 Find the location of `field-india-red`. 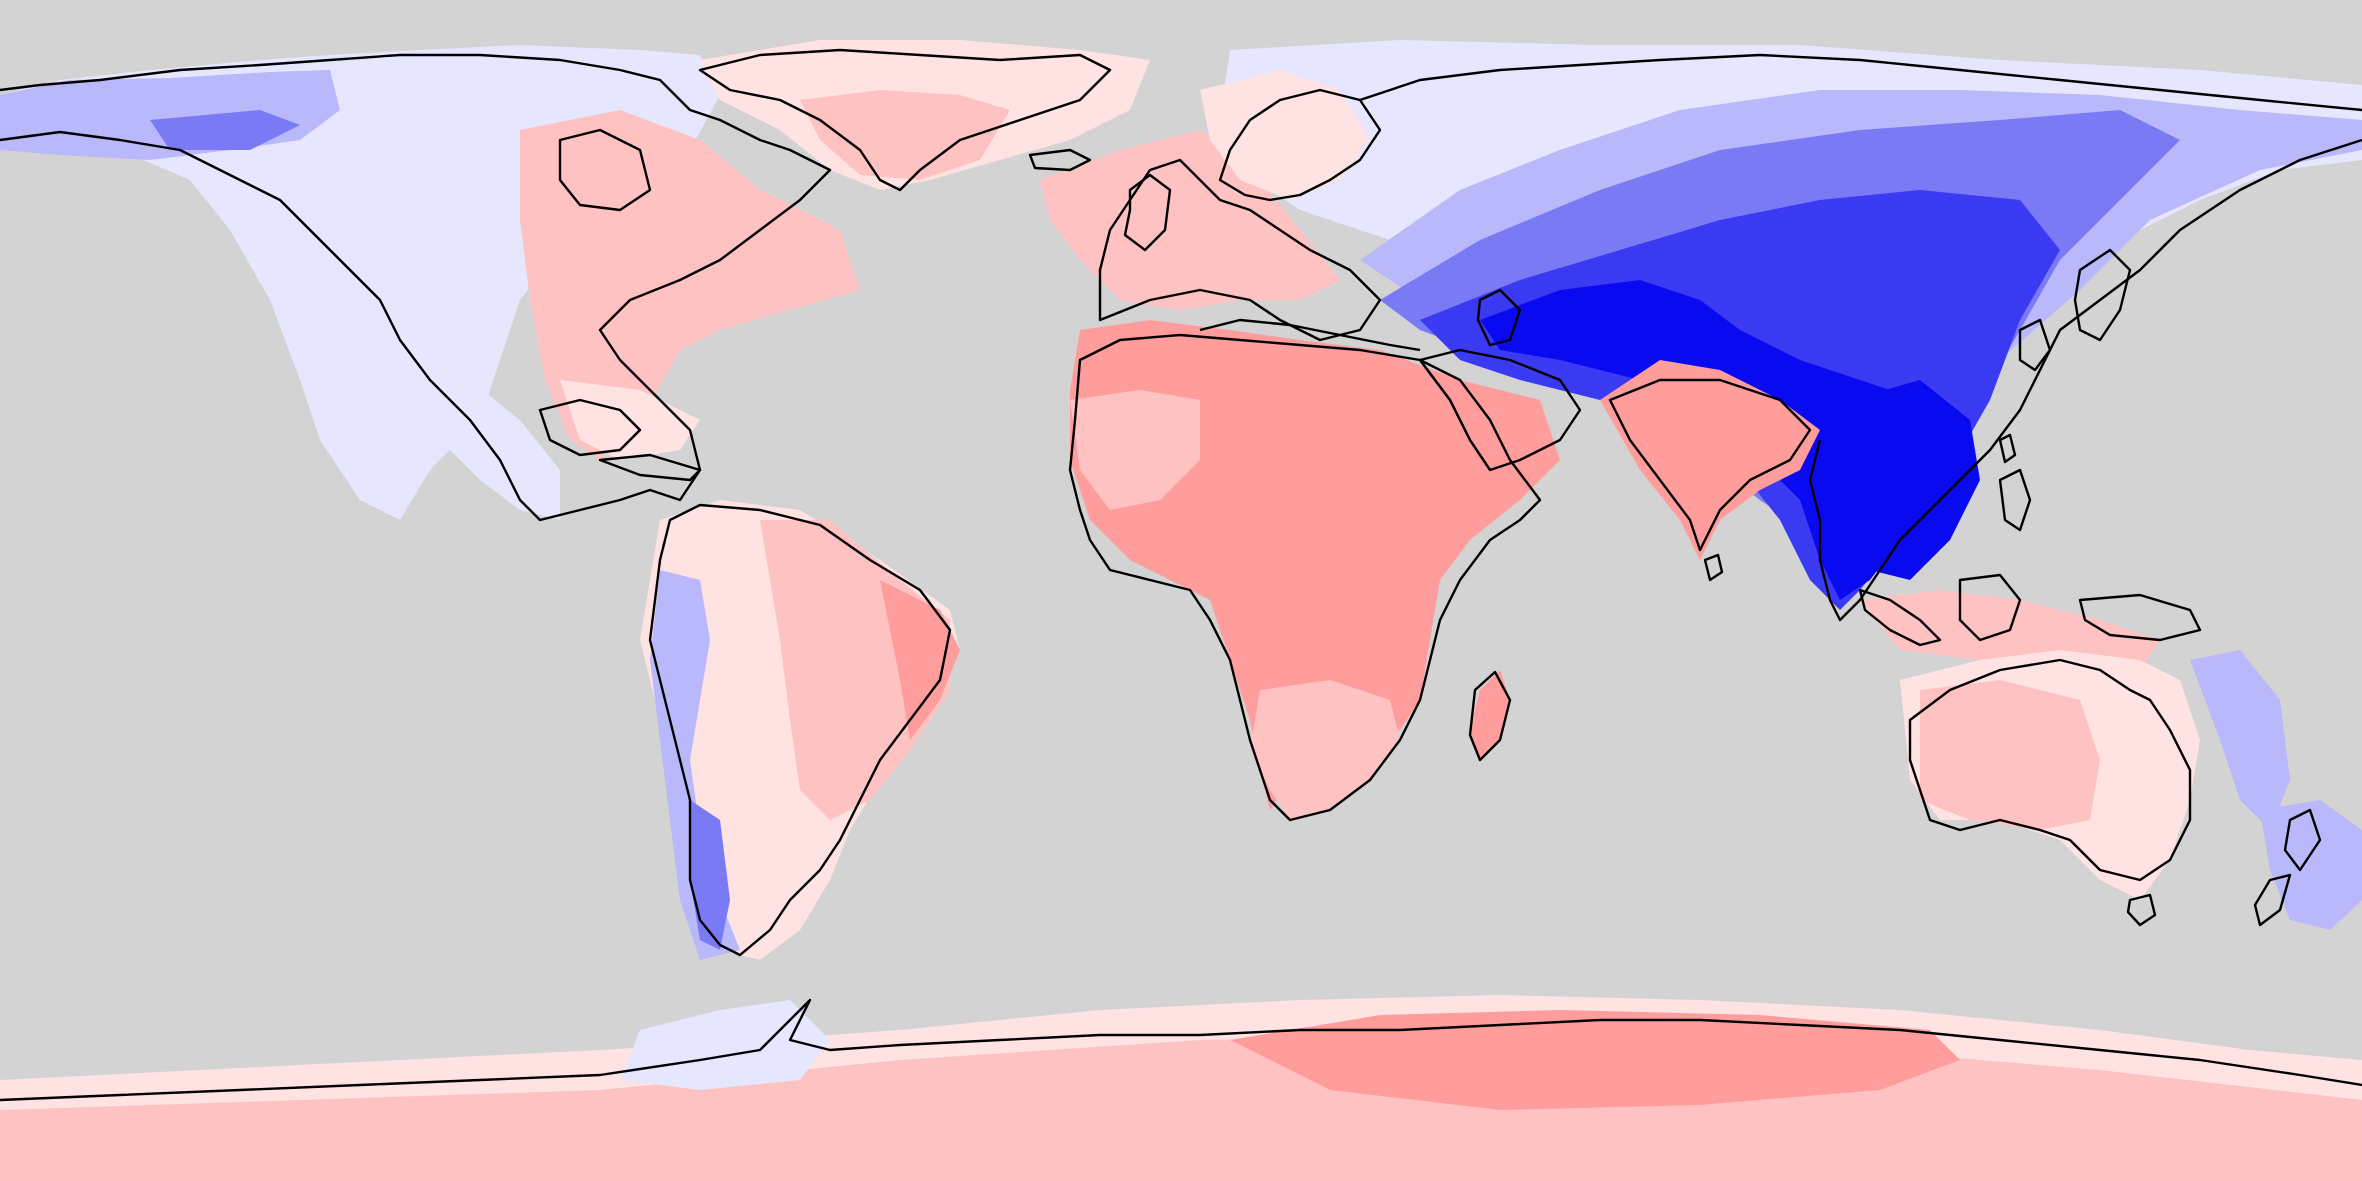

field-india-red is located at coordinates (1710, 460).